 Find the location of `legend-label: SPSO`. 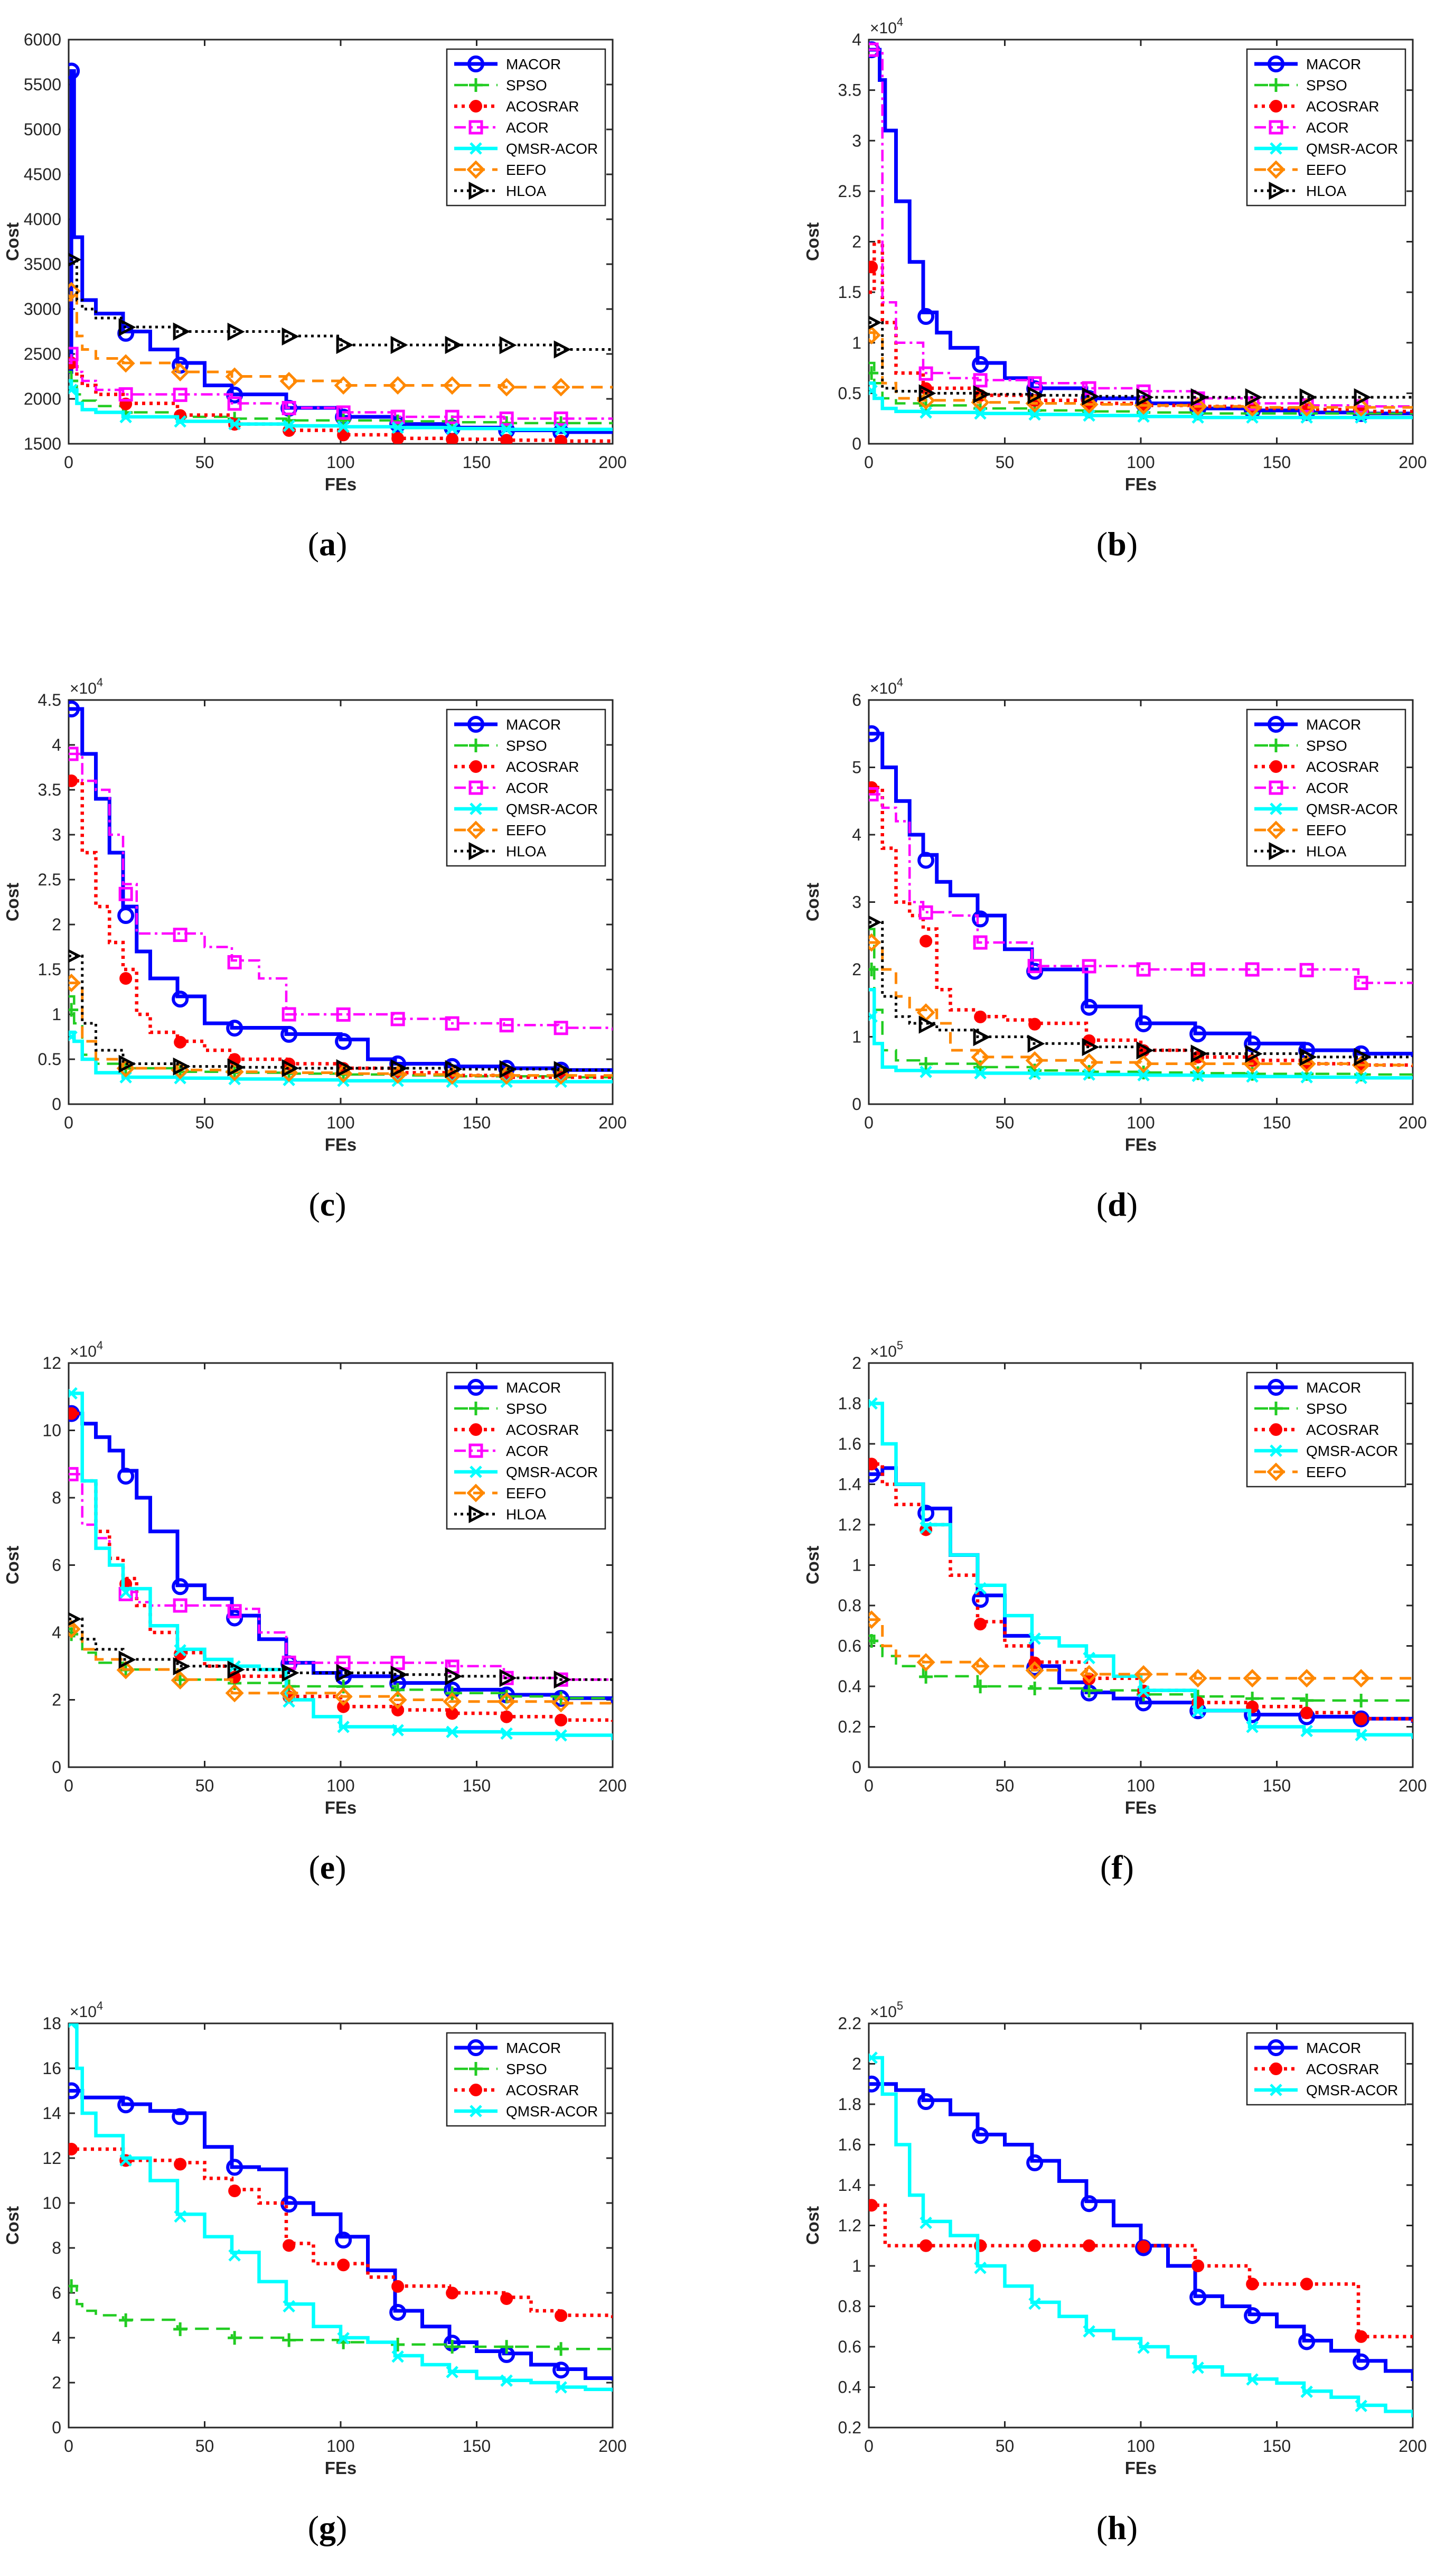

legend-label: SPSO is located at coordinates (1326, 85).